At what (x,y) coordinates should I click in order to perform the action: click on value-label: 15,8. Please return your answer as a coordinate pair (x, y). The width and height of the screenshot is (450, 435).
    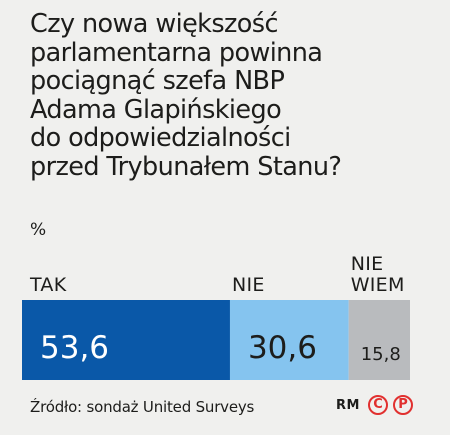
    Looking at the image, I should click on (381, 354).